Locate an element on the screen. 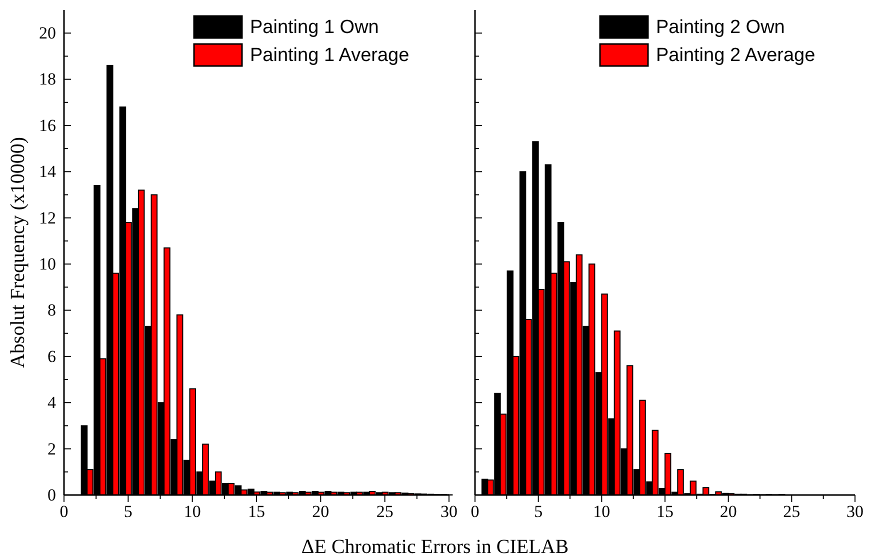 The width and height of the screenshot is (870, 559). y-tick-label: 8 is located at coordinates (52, 310).